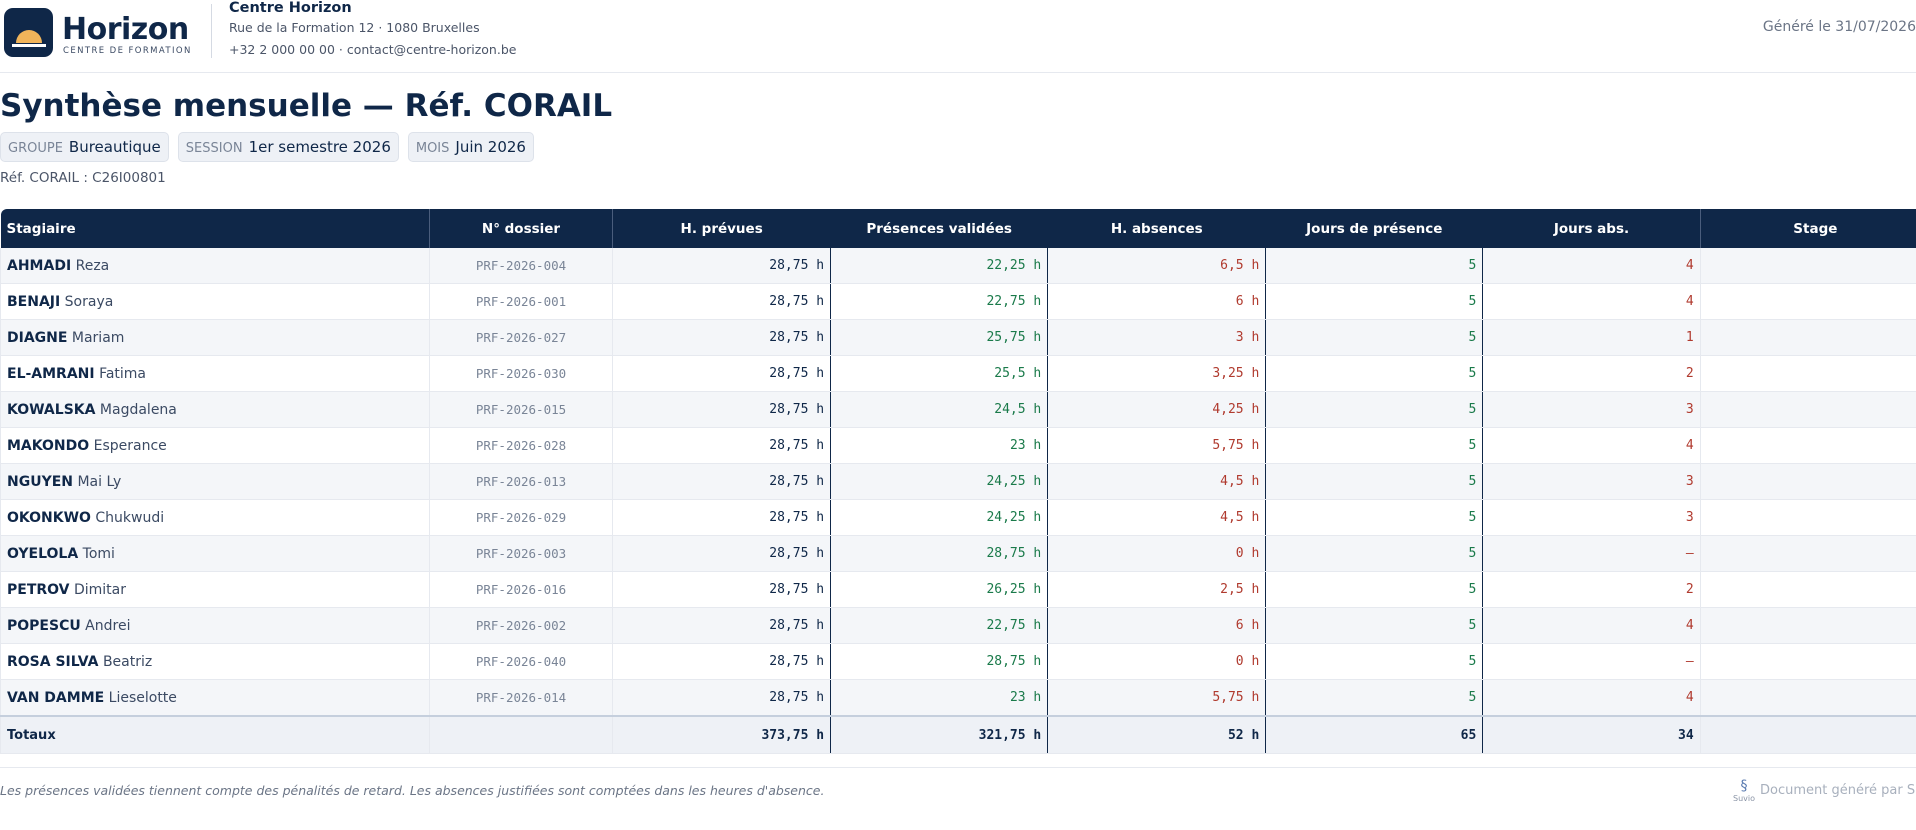  I want to click on reference: Réf. CORAIL : C26I00801, so click(83, 178).